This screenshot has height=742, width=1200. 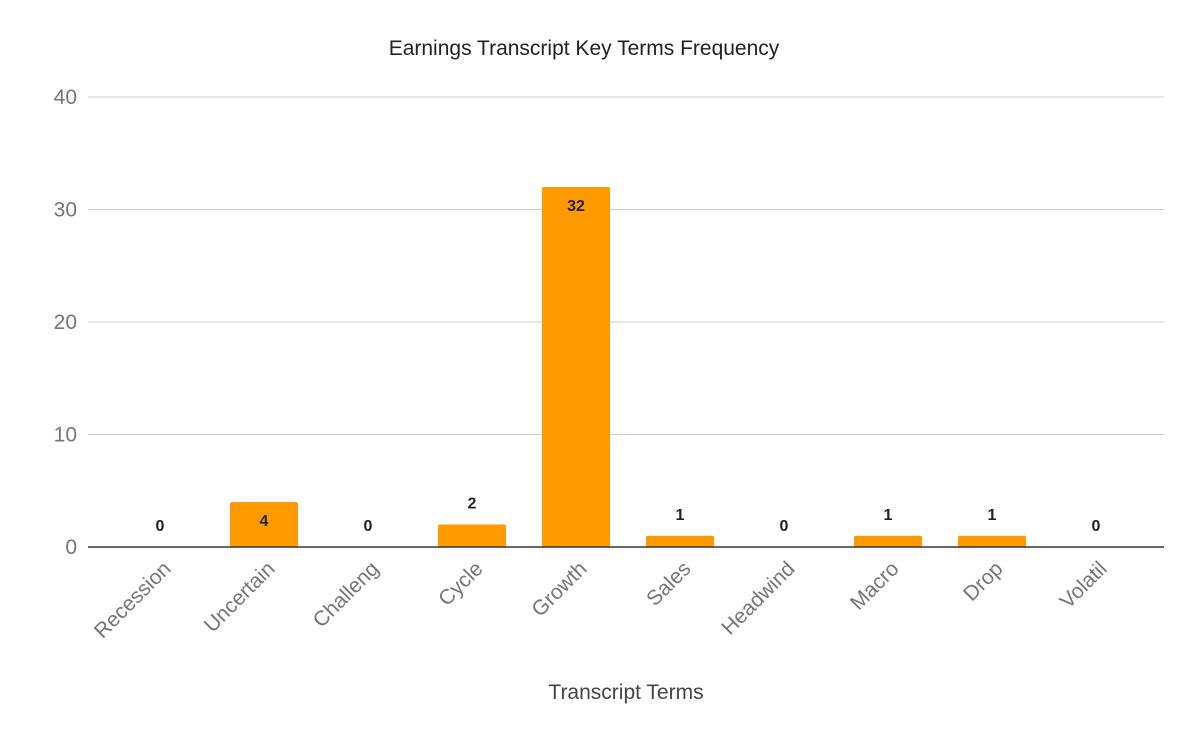 What do you see at coordinates (240, 597) in the screenshot?
I see `x-tick-label: Uncertain` at bounding box center [240, 597].